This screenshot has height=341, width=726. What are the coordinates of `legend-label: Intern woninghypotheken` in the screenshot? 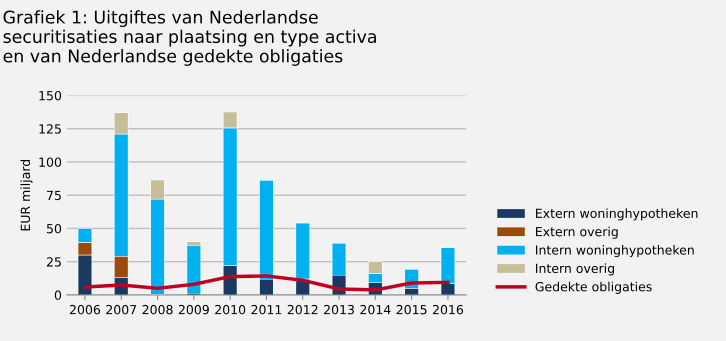 It's located at (615, 251).